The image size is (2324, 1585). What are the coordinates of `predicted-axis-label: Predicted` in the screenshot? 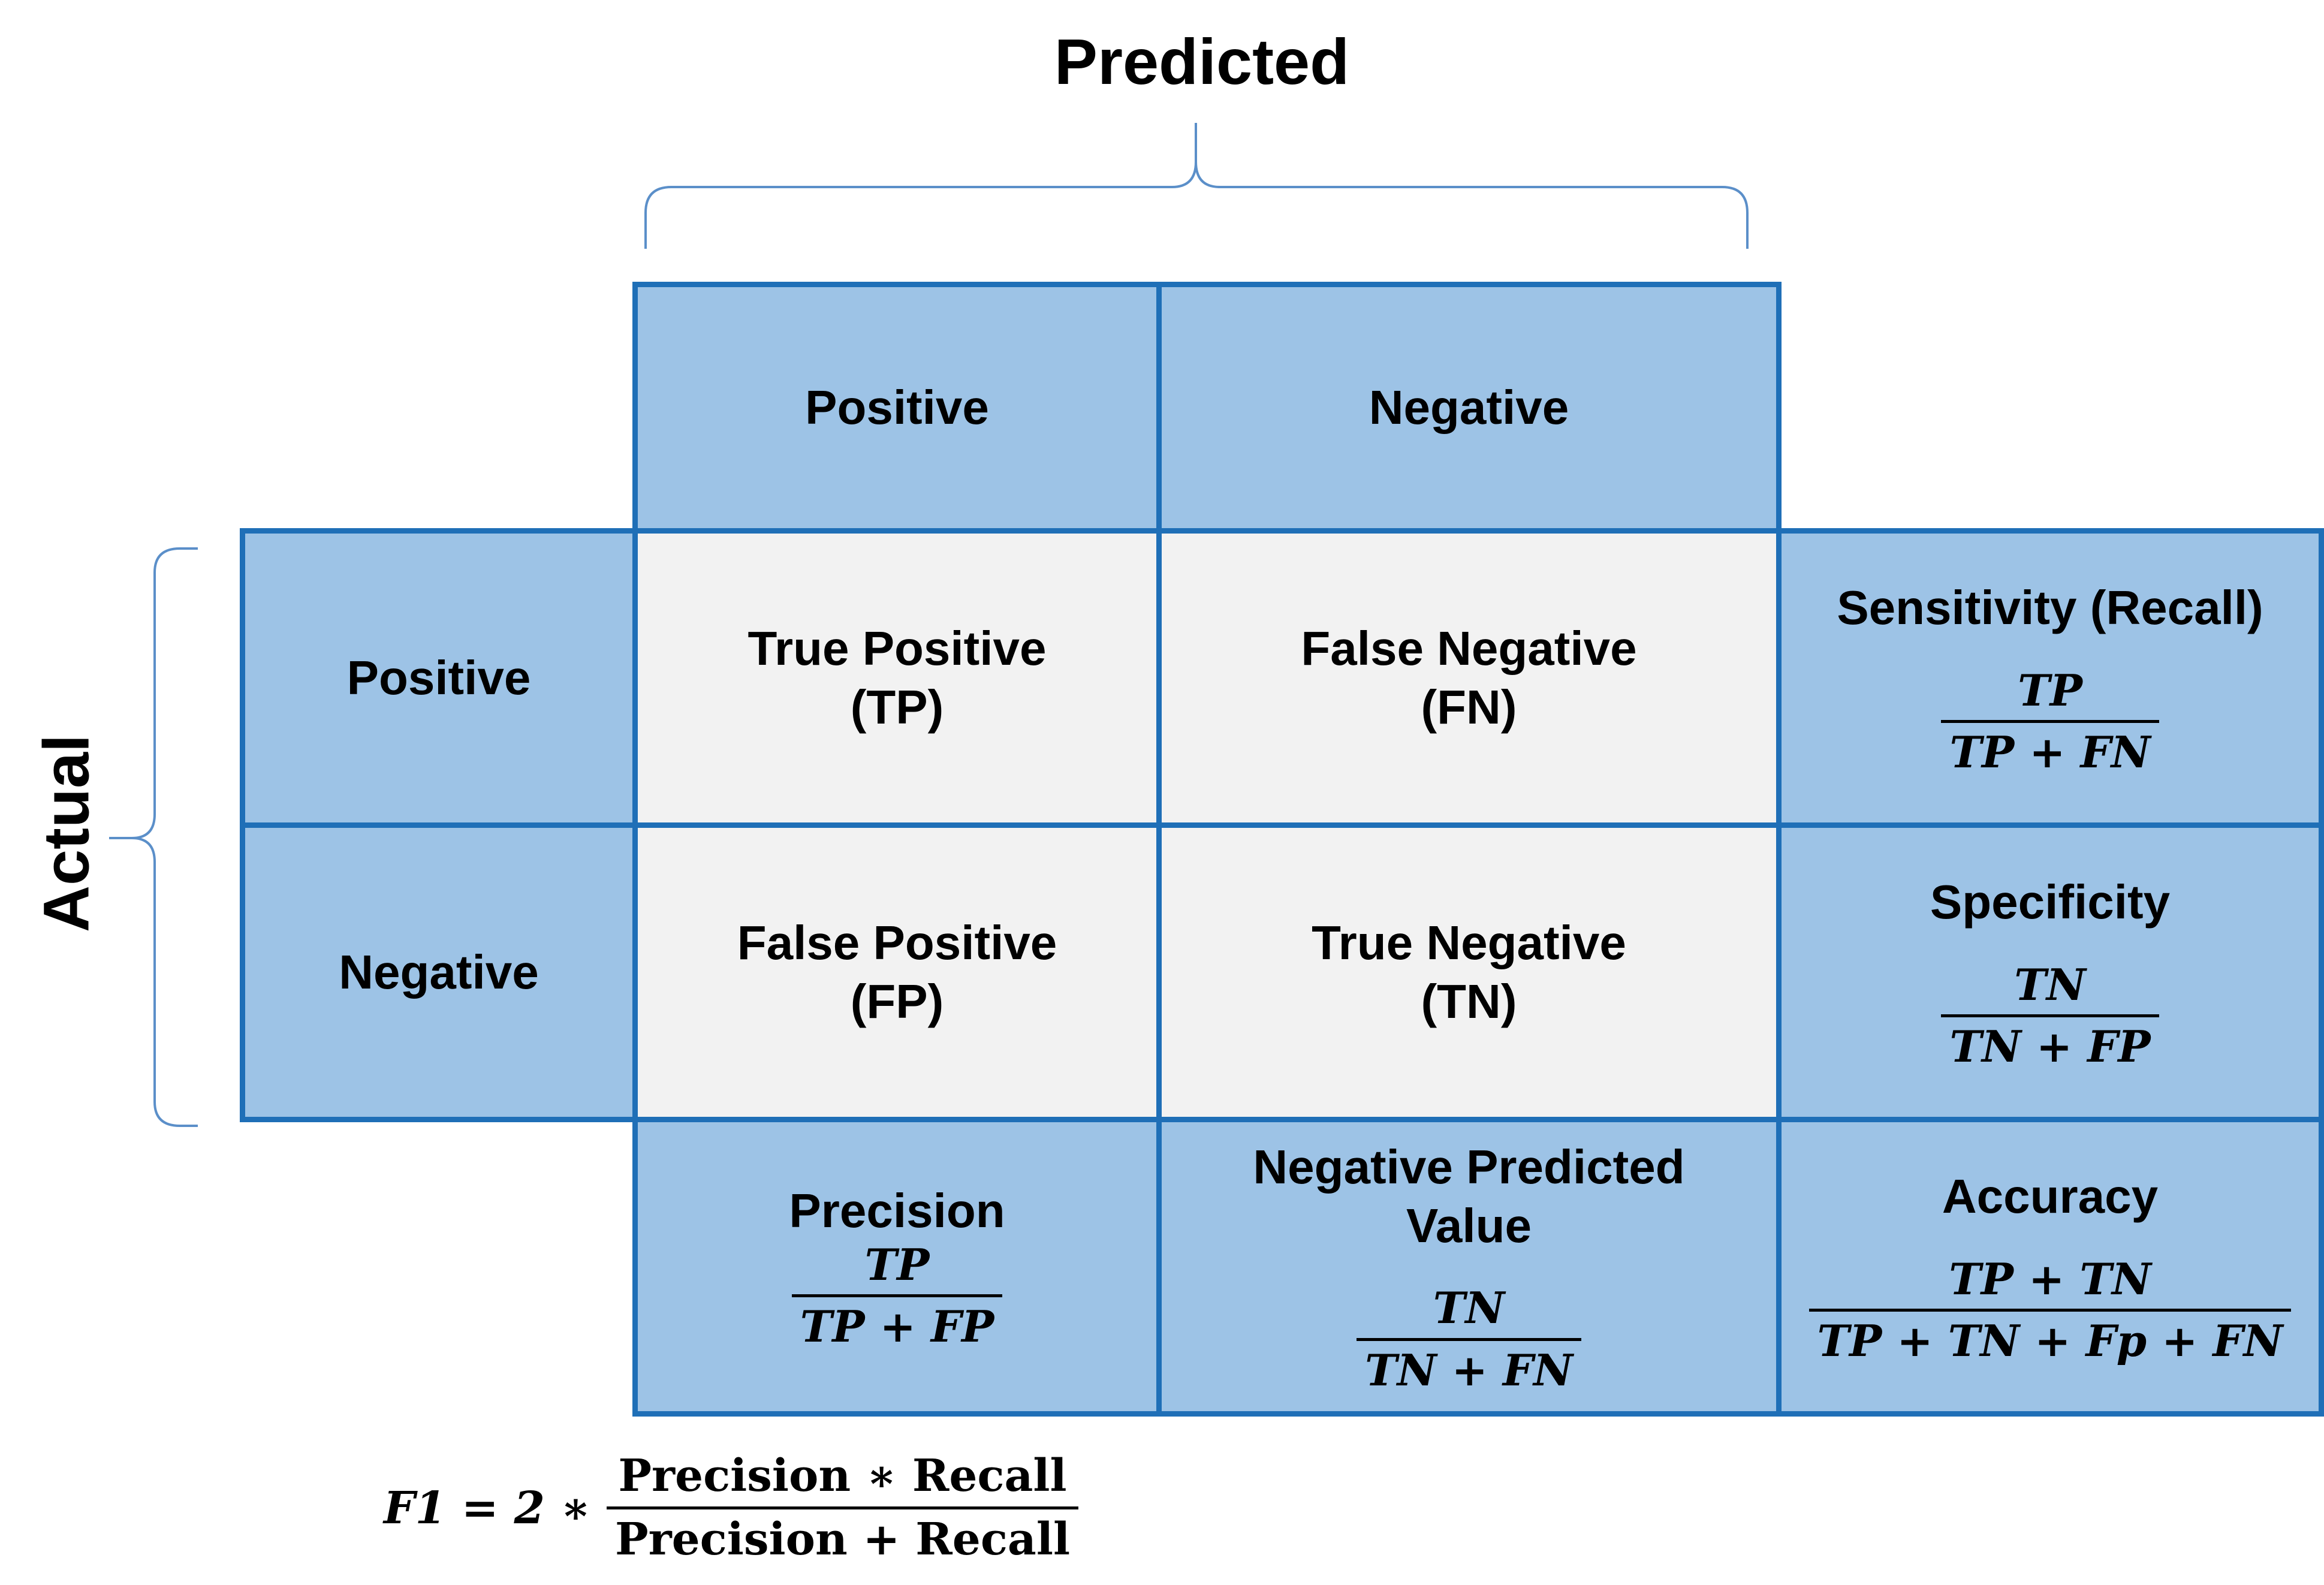 It's located at (1202, 61).